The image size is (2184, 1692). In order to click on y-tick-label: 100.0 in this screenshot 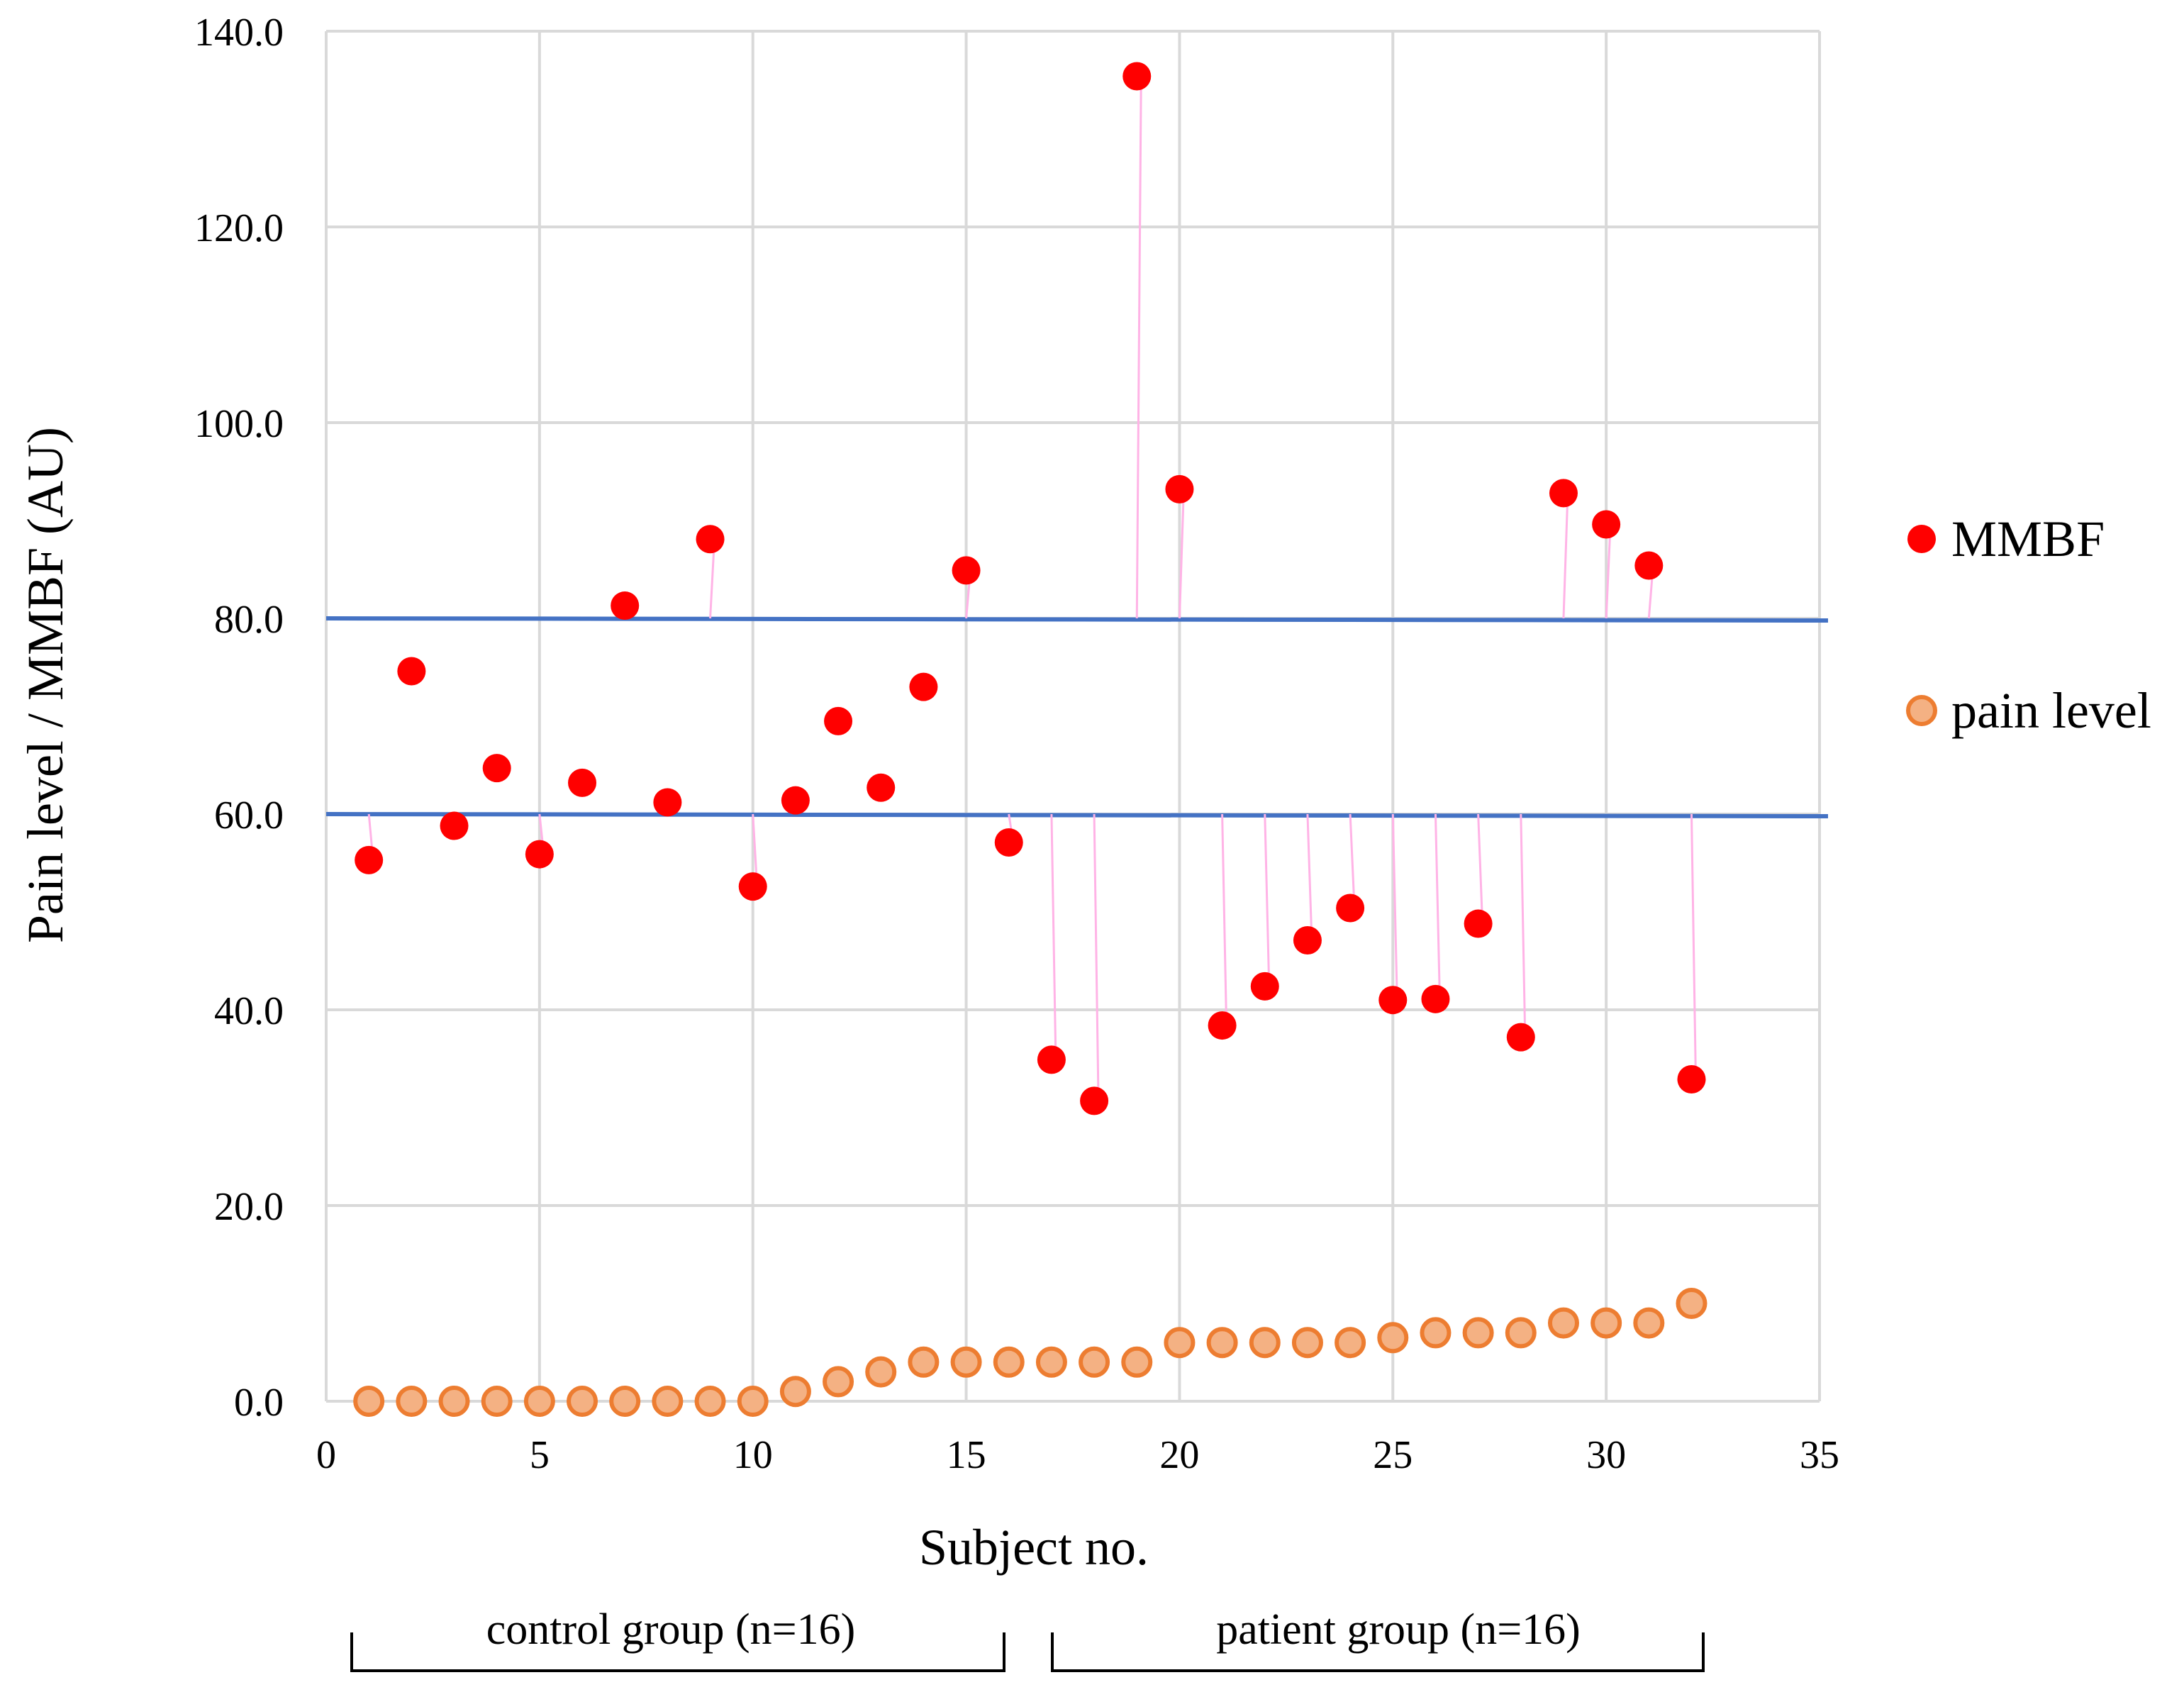, I will do `click(239, 424)`.